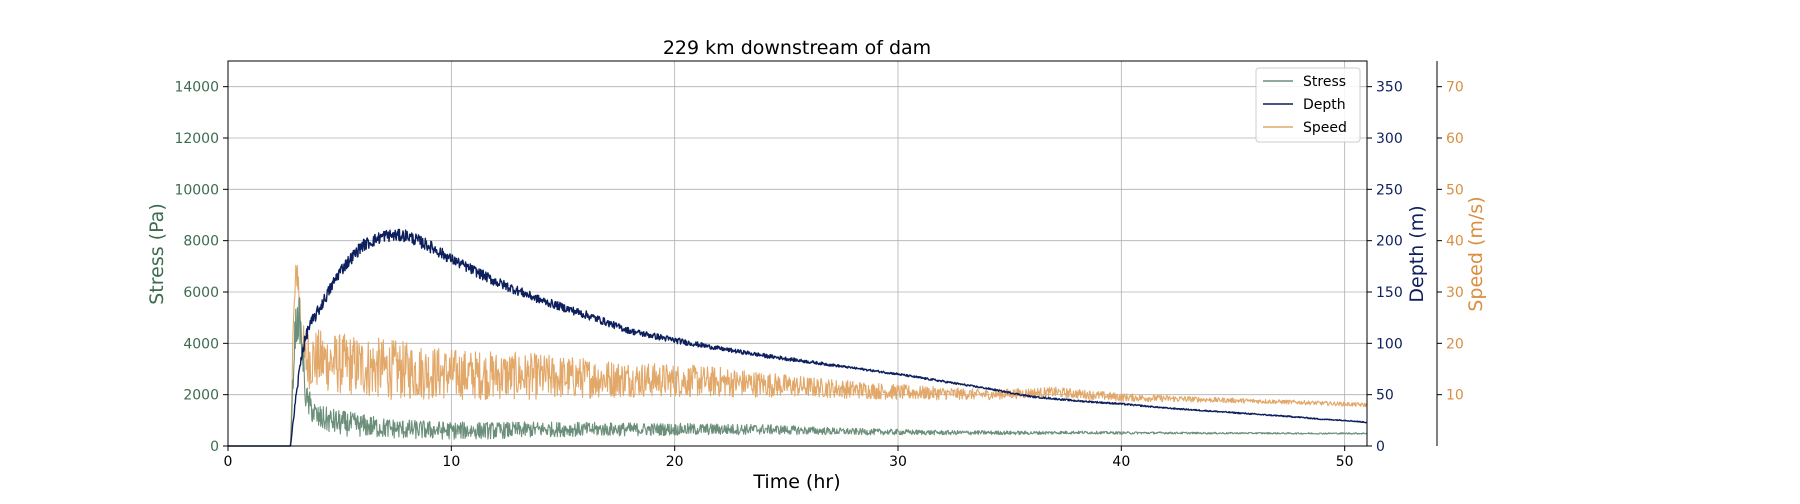 The height and width of the screenshot is (504, 1800). What do you see at coordinates (201, 242) in the screenshot?
I see `stress-tick-label: 8000` at bounding box center [201, 242].